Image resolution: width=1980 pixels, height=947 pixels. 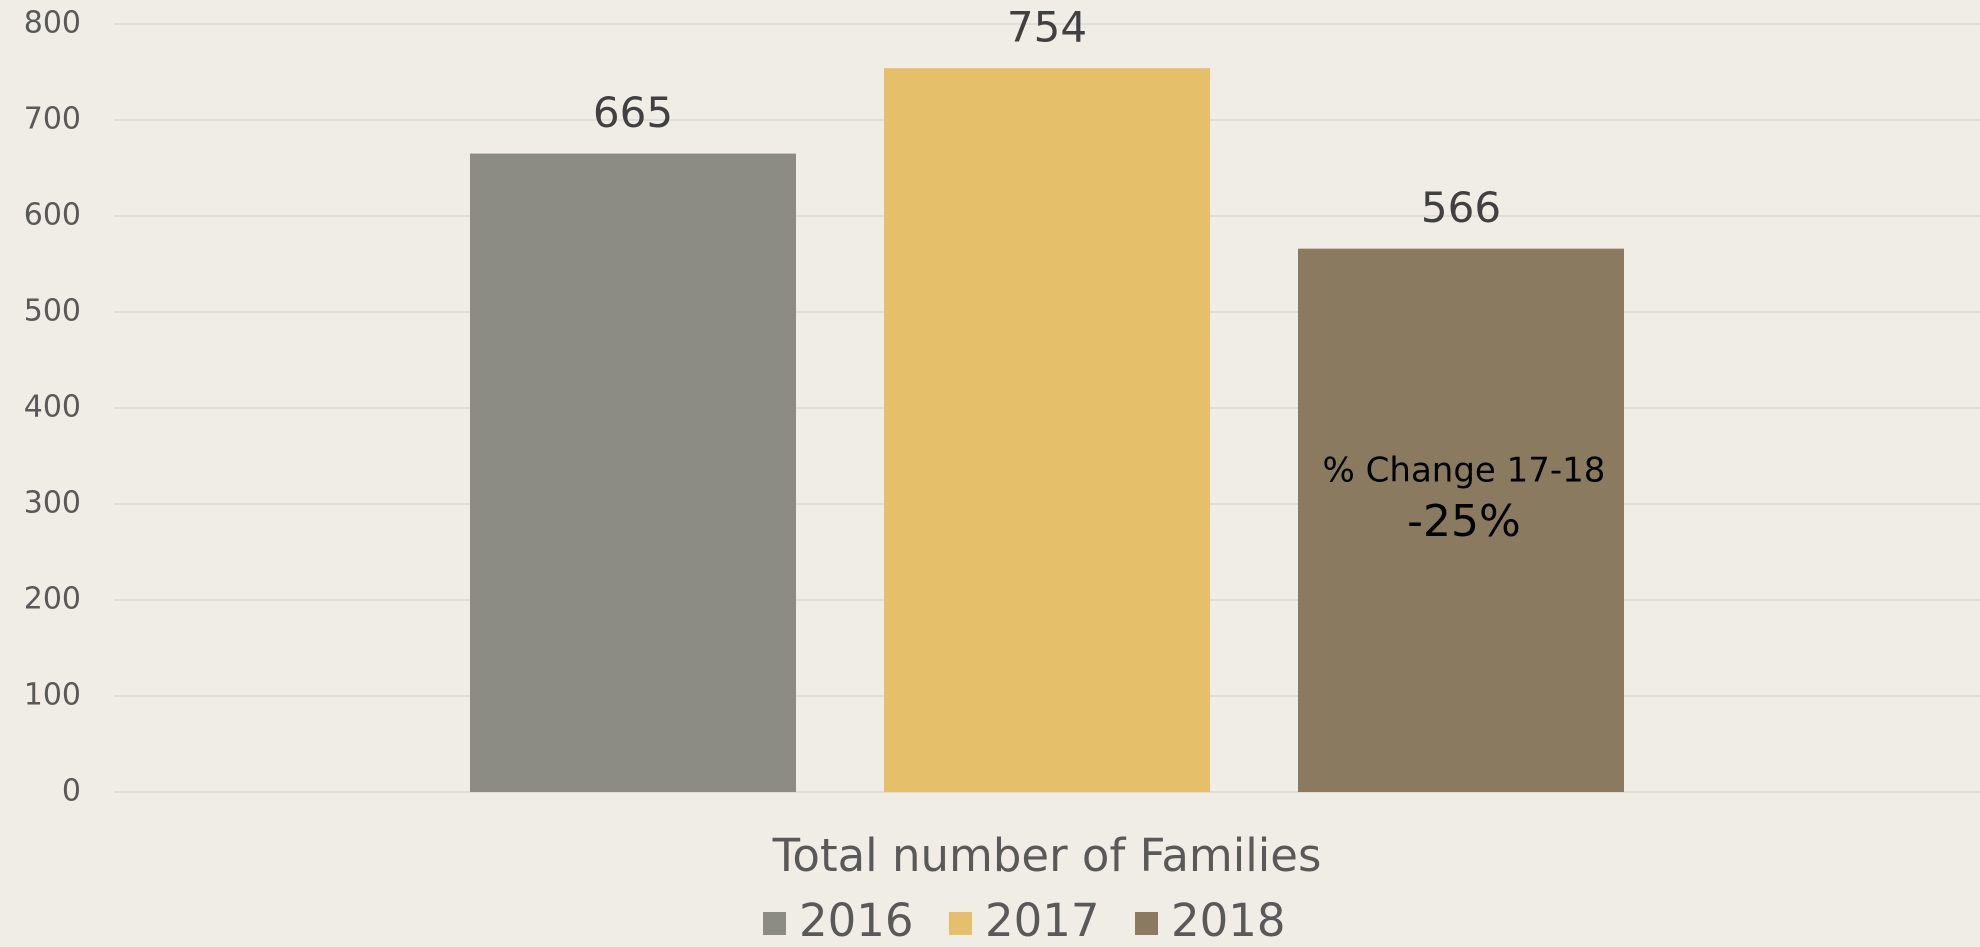 I want to click on y-tick-label: 100, so click(x=52, y=695).